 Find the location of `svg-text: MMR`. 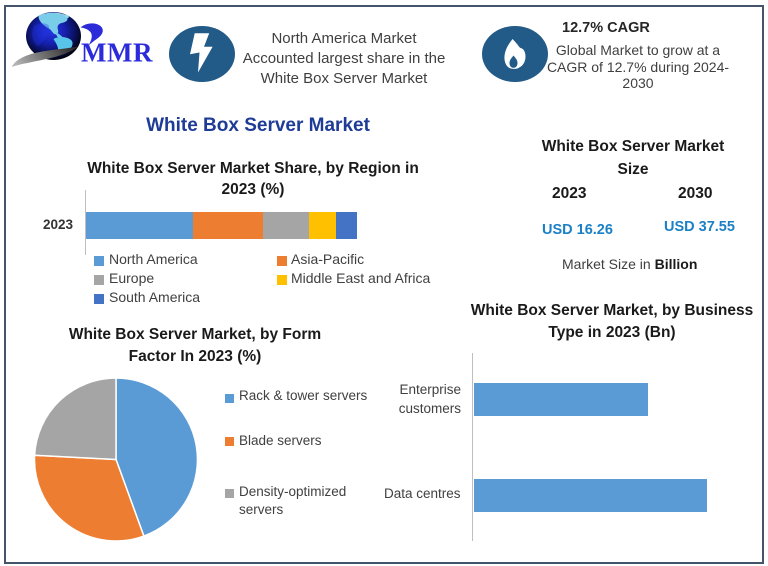

svg-text: MMR is located at coordinates (117, 53).